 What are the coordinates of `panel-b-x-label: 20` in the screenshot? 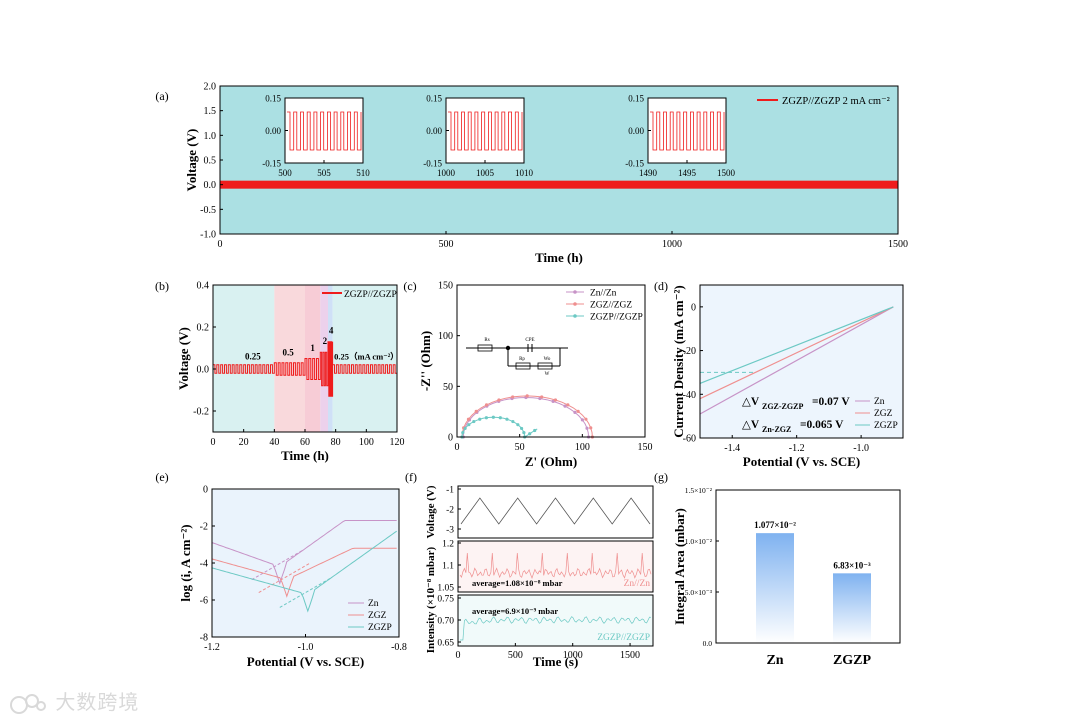 It's located at (244, 442).